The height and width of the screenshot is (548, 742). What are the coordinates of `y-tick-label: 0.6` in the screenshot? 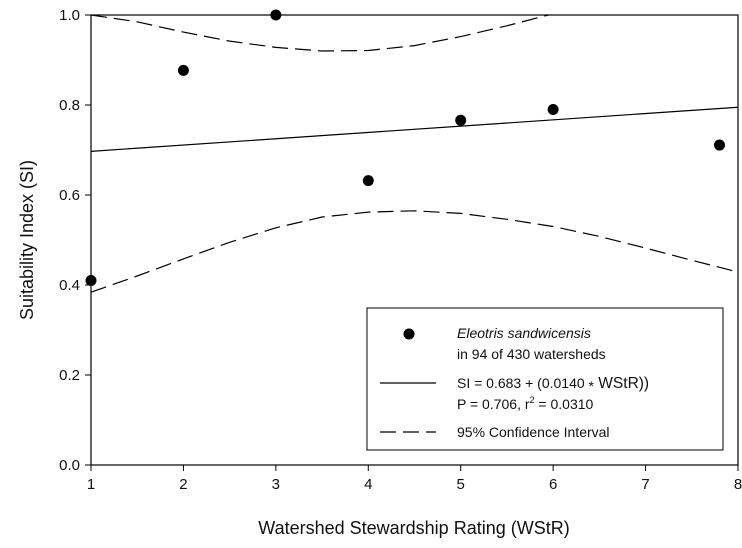 It's located at (69, 195).